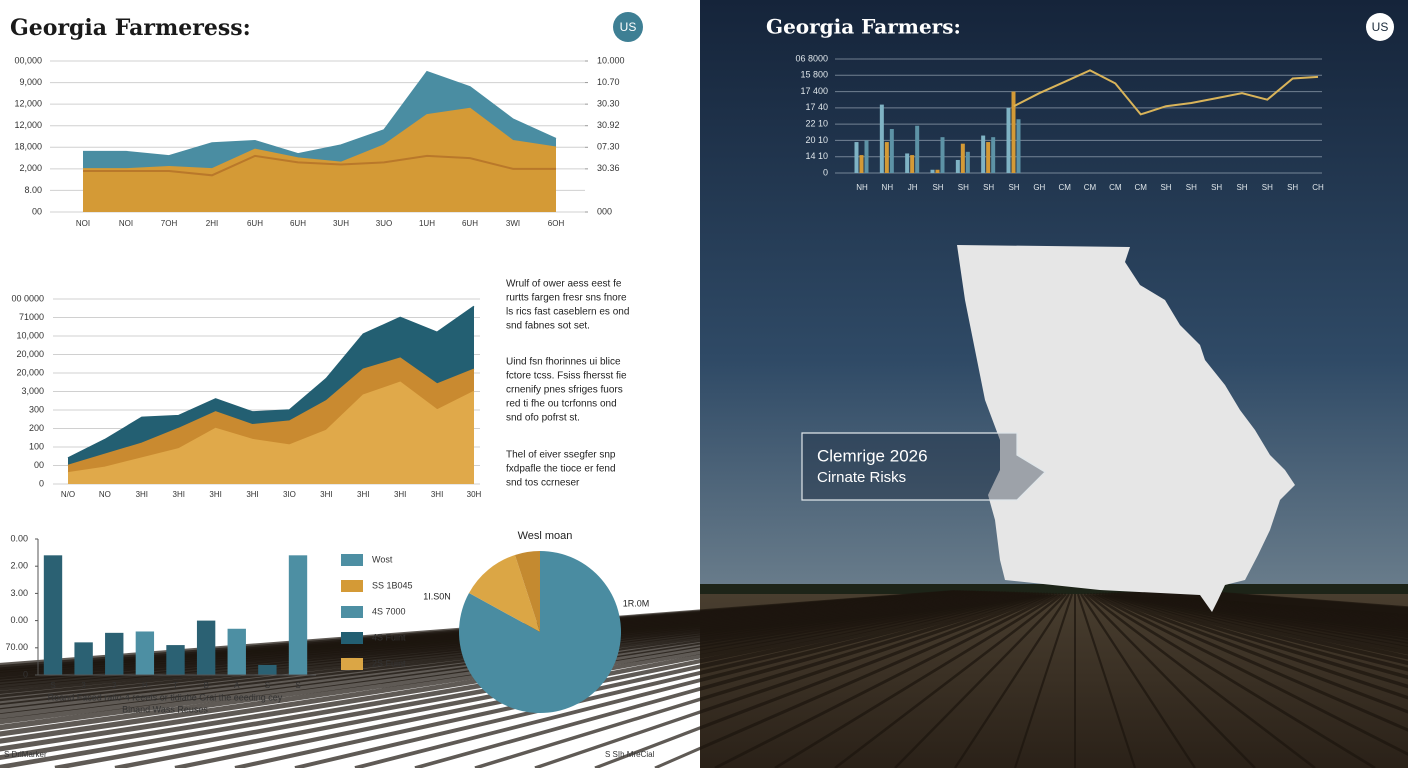 The width and height of the screenshot is (1408, 768). Describe the element at coordinates (567, 312) in the screenshot. I see `paragraph-line: ls rics fast caseblern es ond` at that location.